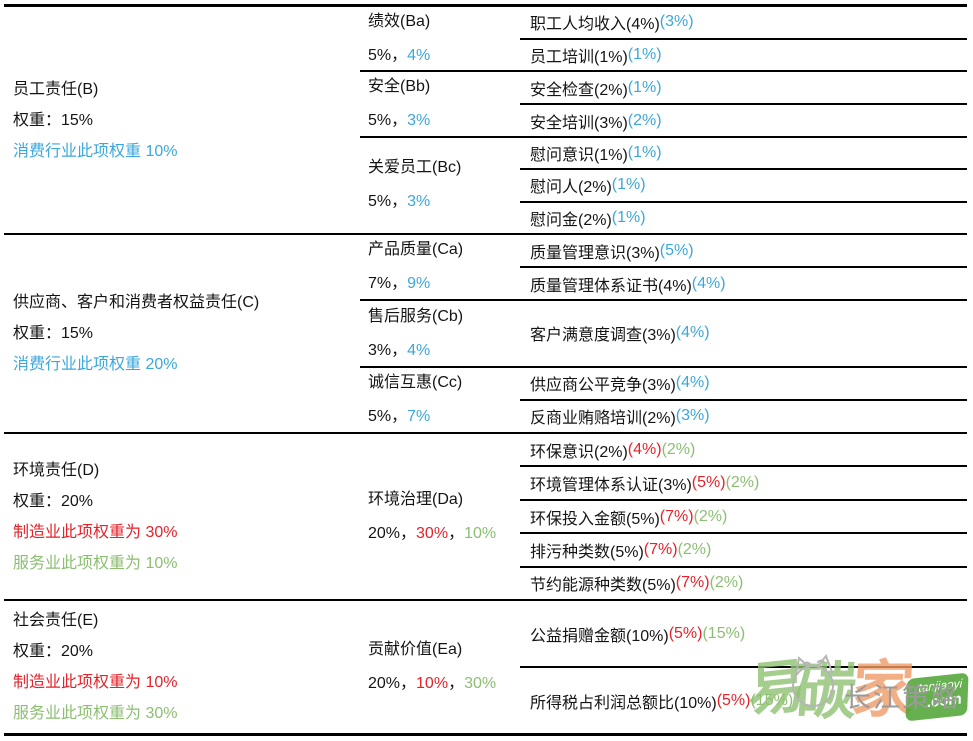  I want to click on indicator-row: 环保投入金额(5%) (7%) (2%), so click(743, 515).